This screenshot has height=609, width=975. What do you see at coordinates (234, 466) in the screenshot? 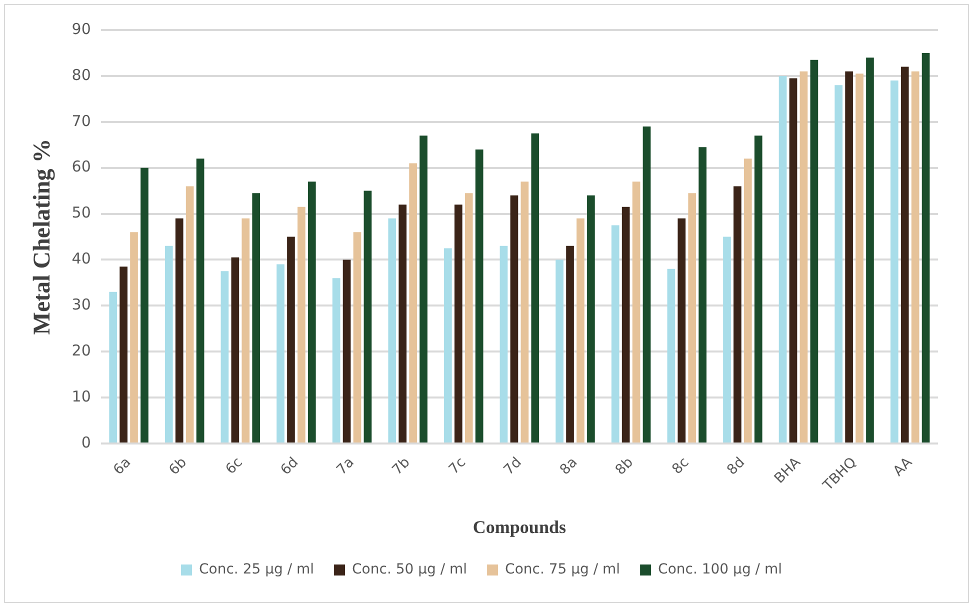
I see `x-tick-label: 6c` at bounding box center [234, 466].